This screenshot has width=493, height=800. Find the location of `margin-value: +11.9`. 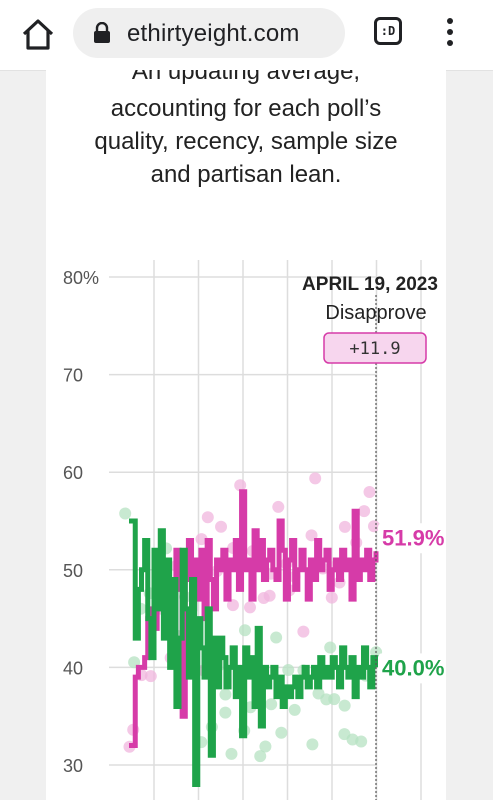

margin-value: +11.9 is located at coordinates (374, 349).